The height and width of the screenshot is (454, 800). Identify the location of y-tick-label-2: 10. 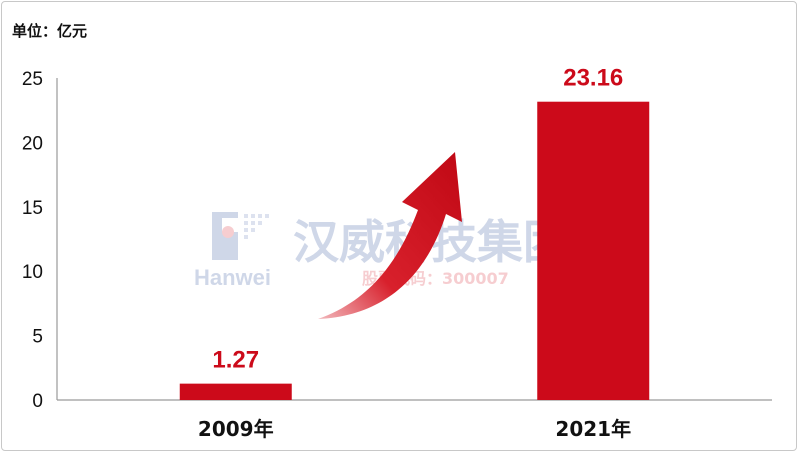
(32, 272).